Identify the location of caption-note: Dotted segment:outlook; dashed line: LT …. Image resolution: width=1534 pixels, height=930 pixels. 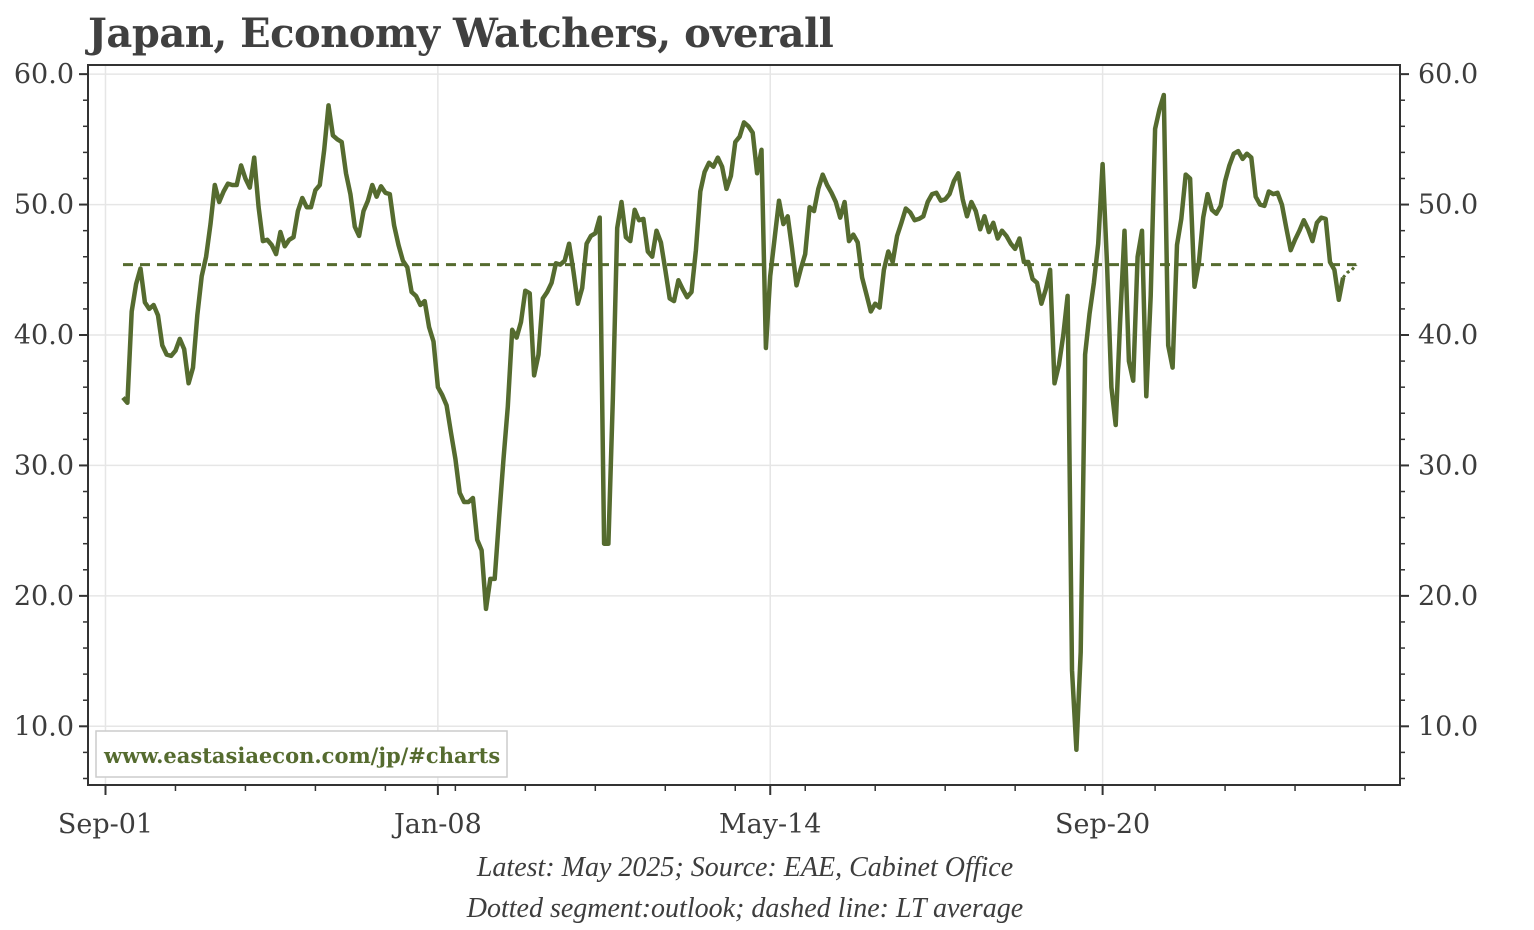
(745, 908).